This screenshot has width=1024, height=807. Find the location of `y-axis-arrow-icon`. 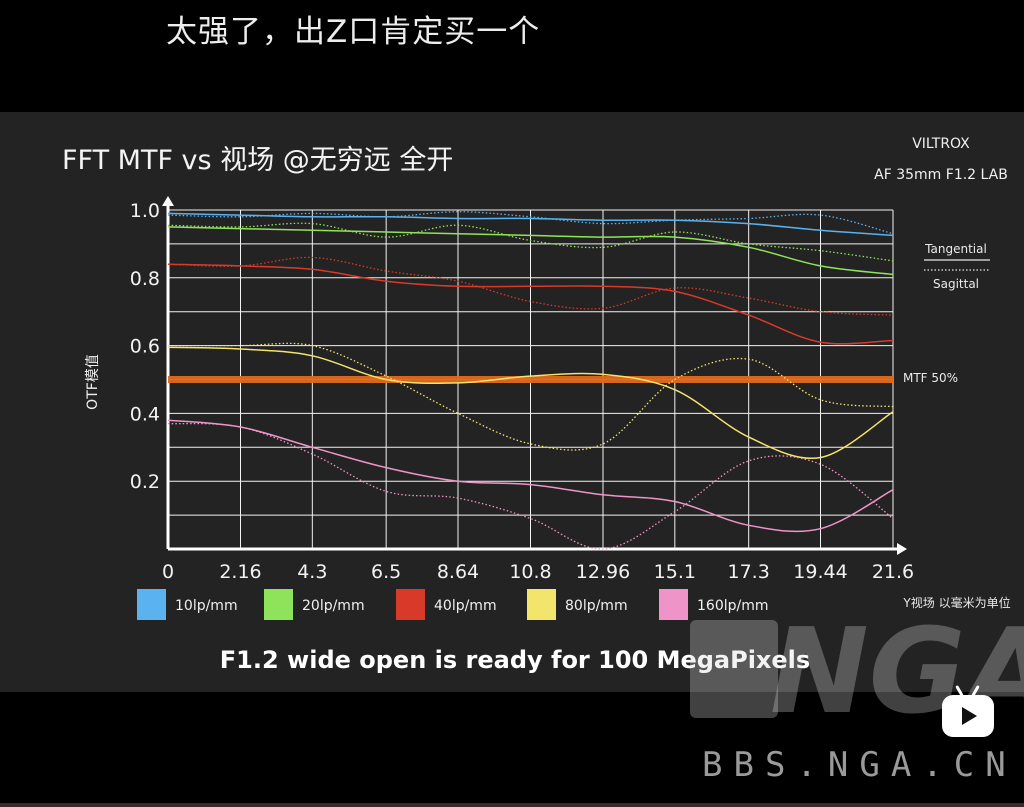

y-axis-arrow-icon is located at coordinates (168, 201).